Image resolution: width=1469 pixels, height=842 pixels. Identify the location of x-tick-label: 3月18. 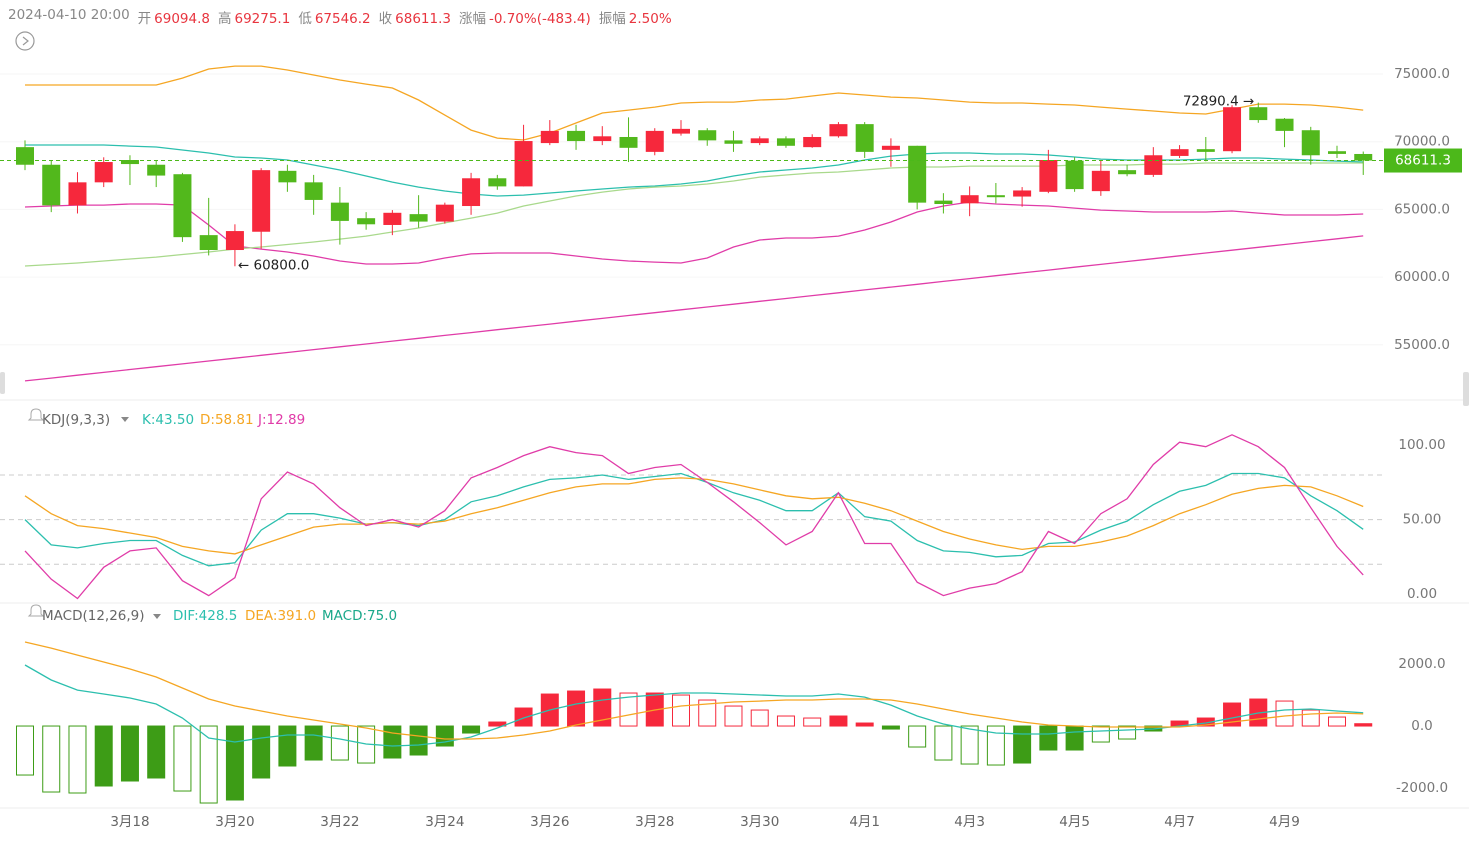
(129, 822).